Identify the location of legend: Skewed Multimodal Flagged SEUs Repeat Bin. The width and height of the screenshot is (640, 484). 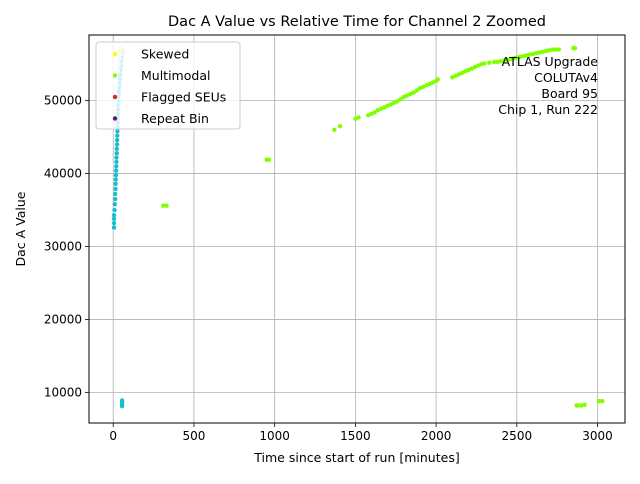
(168, 85).